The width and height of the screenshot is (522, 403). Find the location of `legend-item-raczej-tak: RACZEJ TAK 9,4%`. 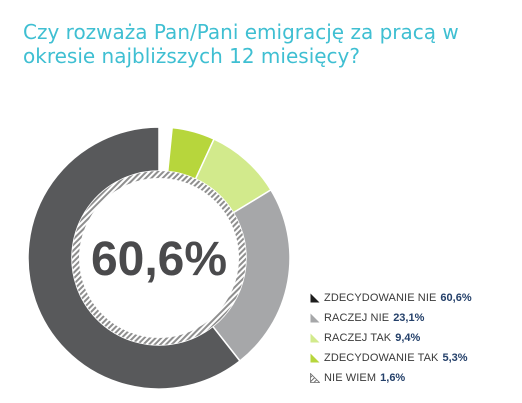

legend-item-raczej-tak: RACZEJ TAK 9,4% is located at coordinates (412, 338).